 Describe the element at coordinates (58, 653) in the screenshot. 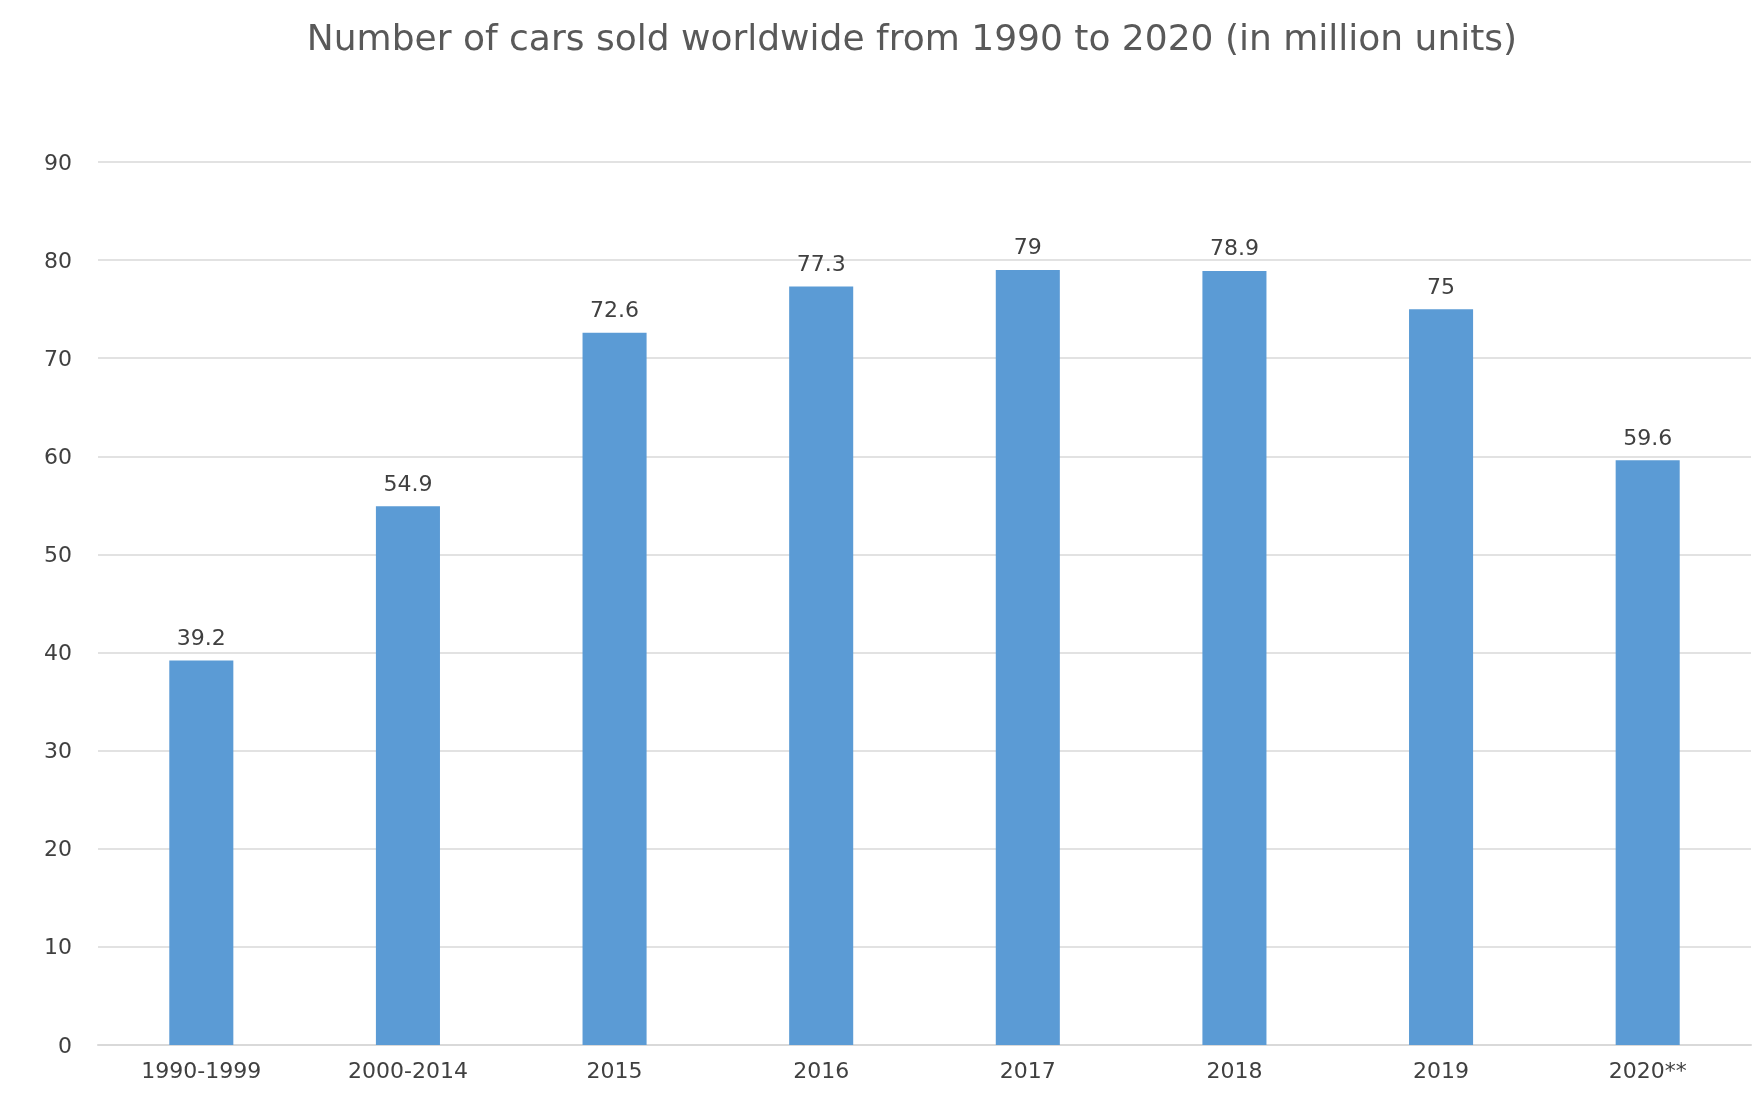

I see `y-tick-label: 40` at that location.